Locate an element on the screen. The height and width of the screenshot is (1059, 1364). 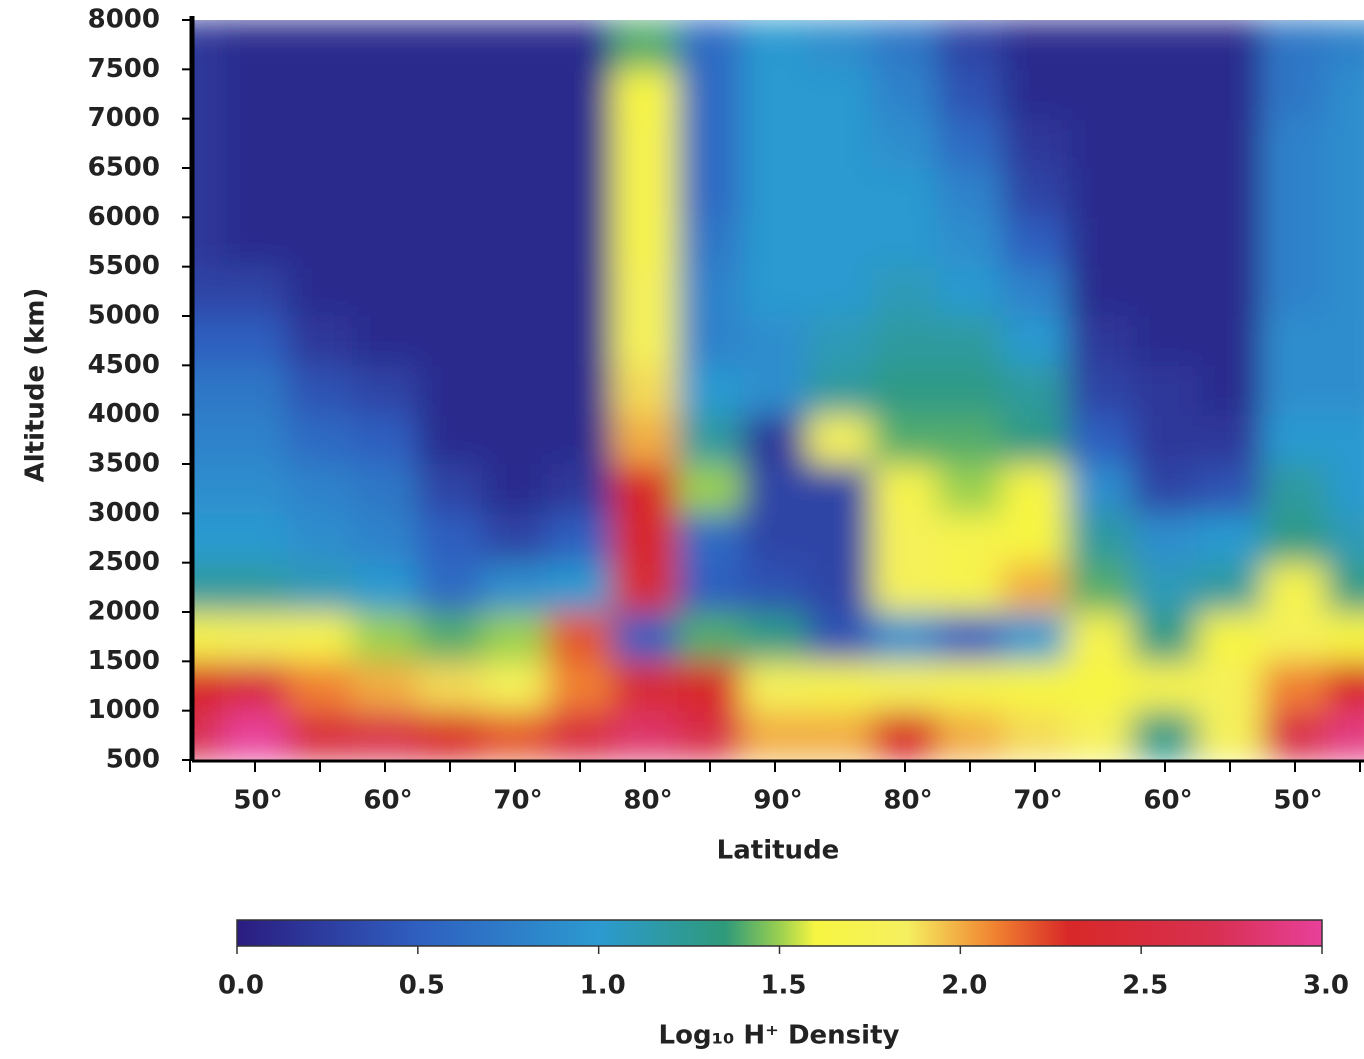
y-tick-label: 2000 is located at coordinates (124, 612).